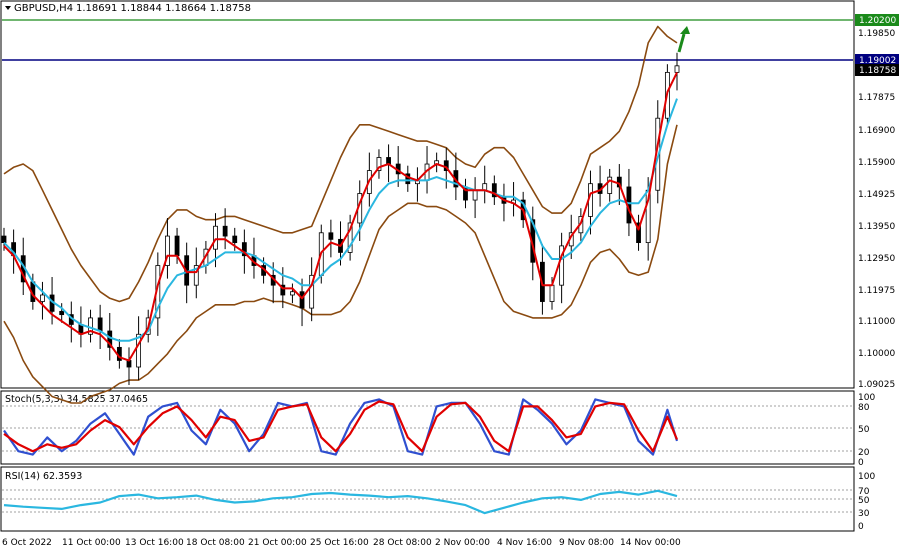  Describe the element at coordinates (876, 195) in the screenshot. I see `price-tick: 1.14925` at that location.